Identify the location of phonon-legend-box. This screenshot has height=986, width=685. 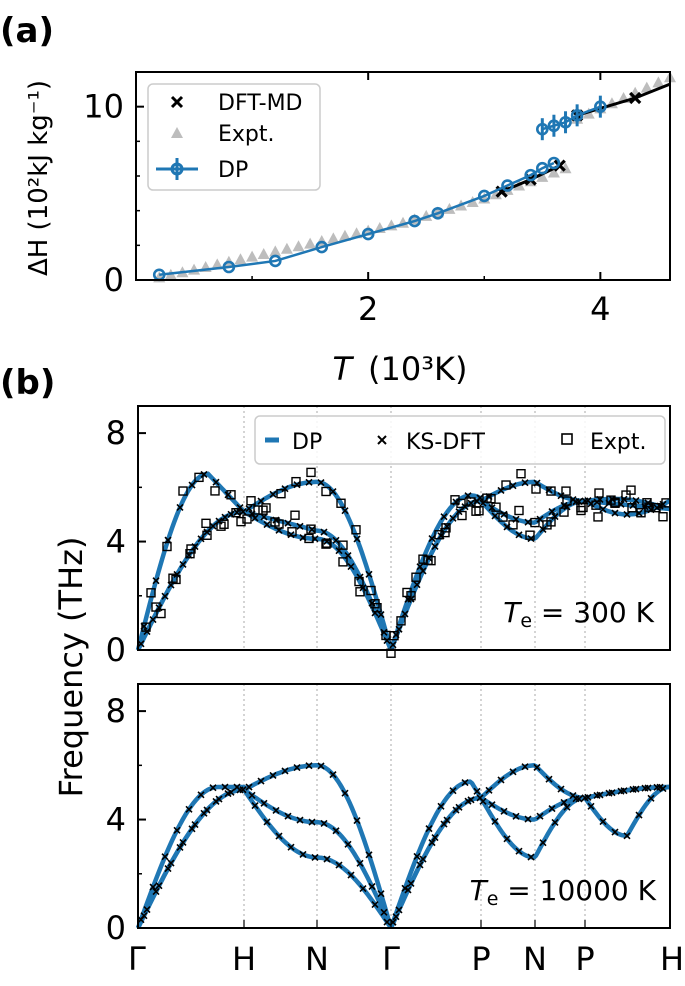
(460, 440).